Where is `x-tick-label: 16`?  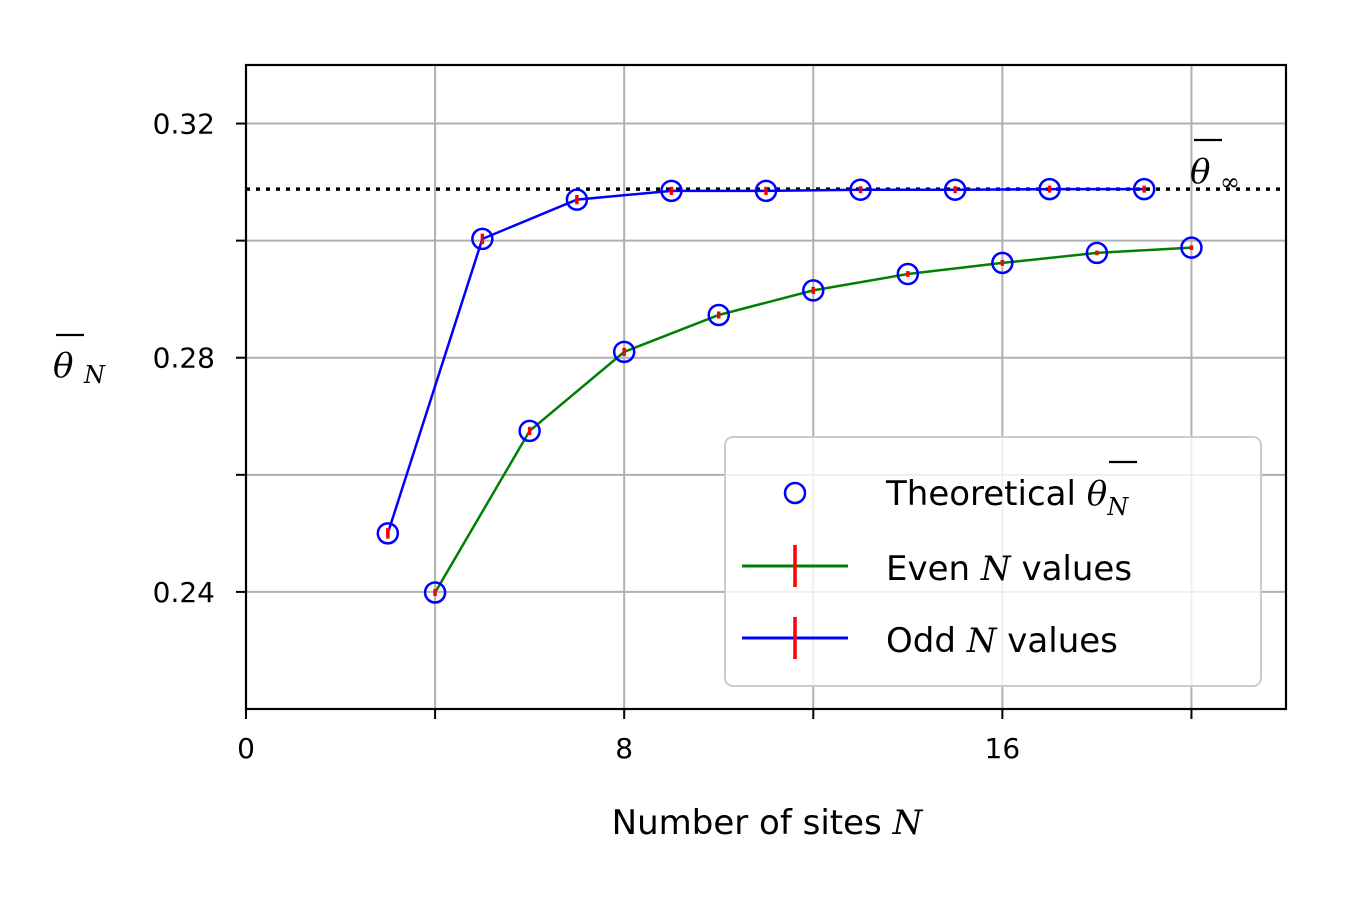 x-tick-label: 16 is located at coordinates (1003, 748).